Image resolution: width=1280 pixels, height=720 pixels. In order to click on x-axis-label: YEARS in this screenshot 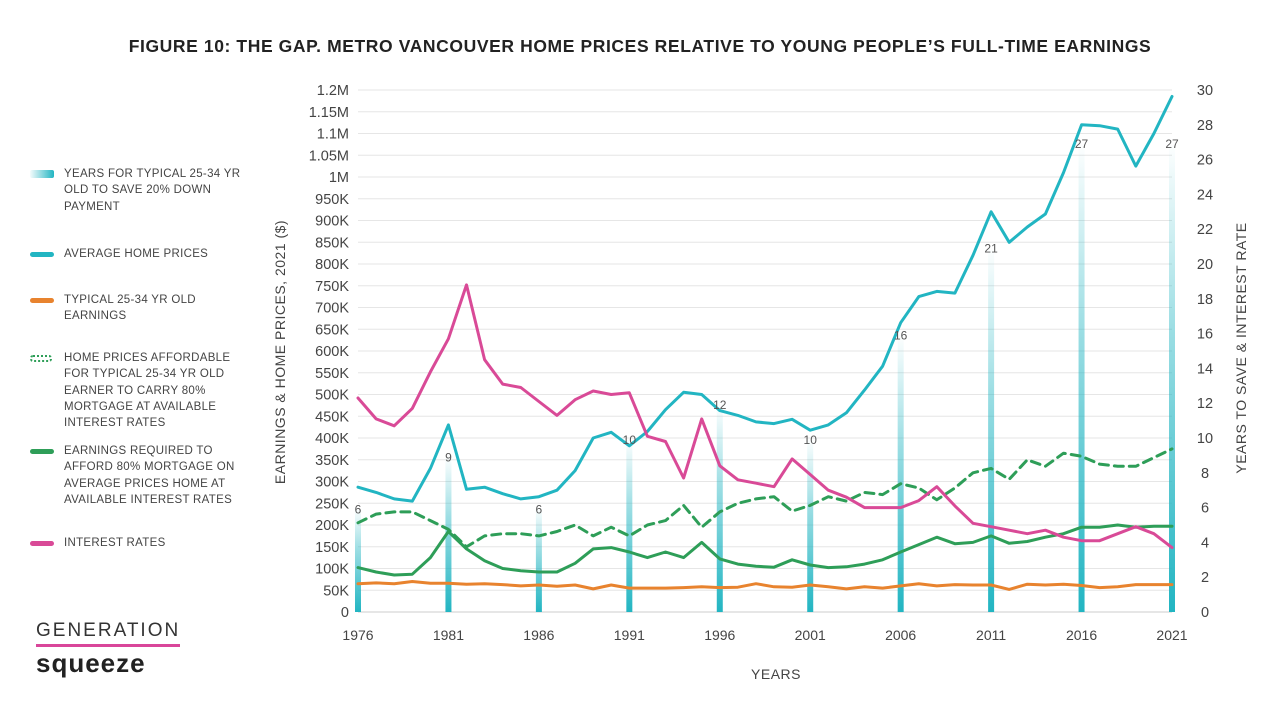, I will do `click(776, 674)`.